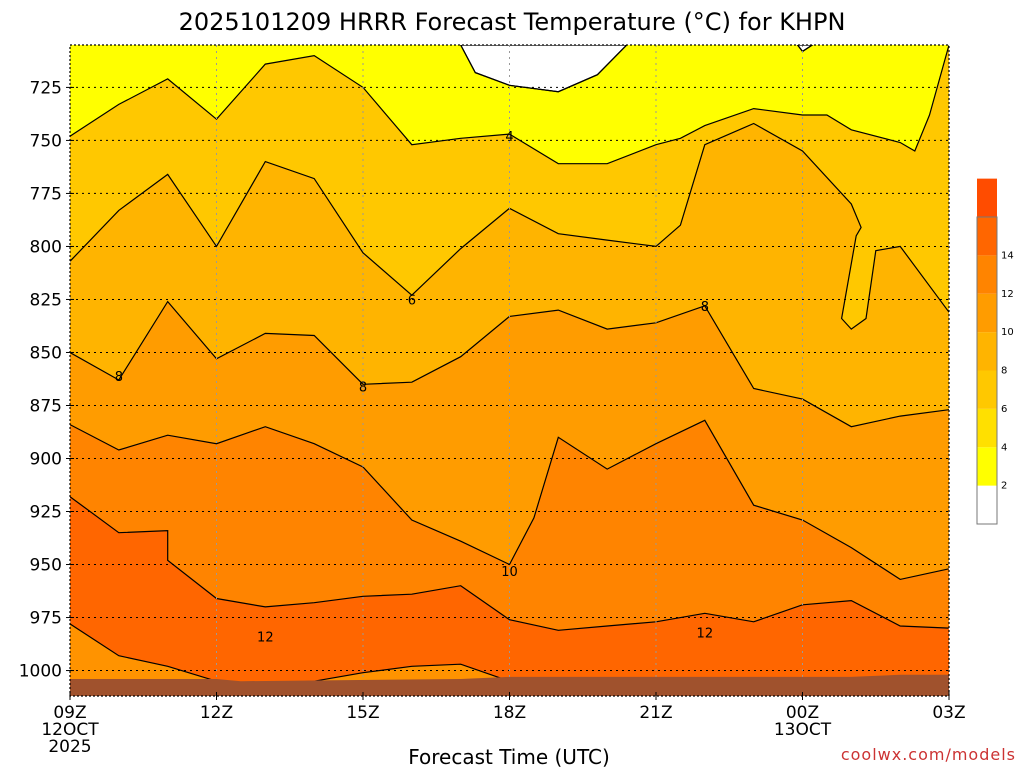 Image resolution: width=1024 pixels, height=768 pixels. I want to click on x-tick-label: 00Z, so click(802, 713).